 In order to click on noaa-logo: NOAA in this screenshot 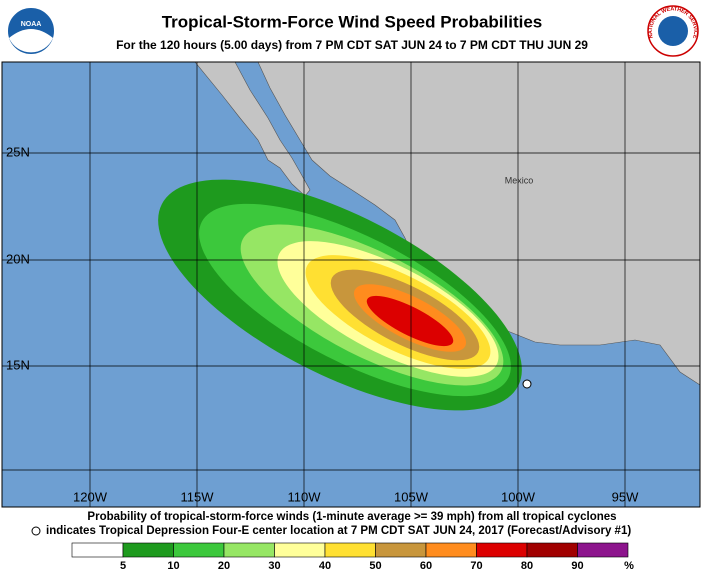, I will do `click(31, 31)`.